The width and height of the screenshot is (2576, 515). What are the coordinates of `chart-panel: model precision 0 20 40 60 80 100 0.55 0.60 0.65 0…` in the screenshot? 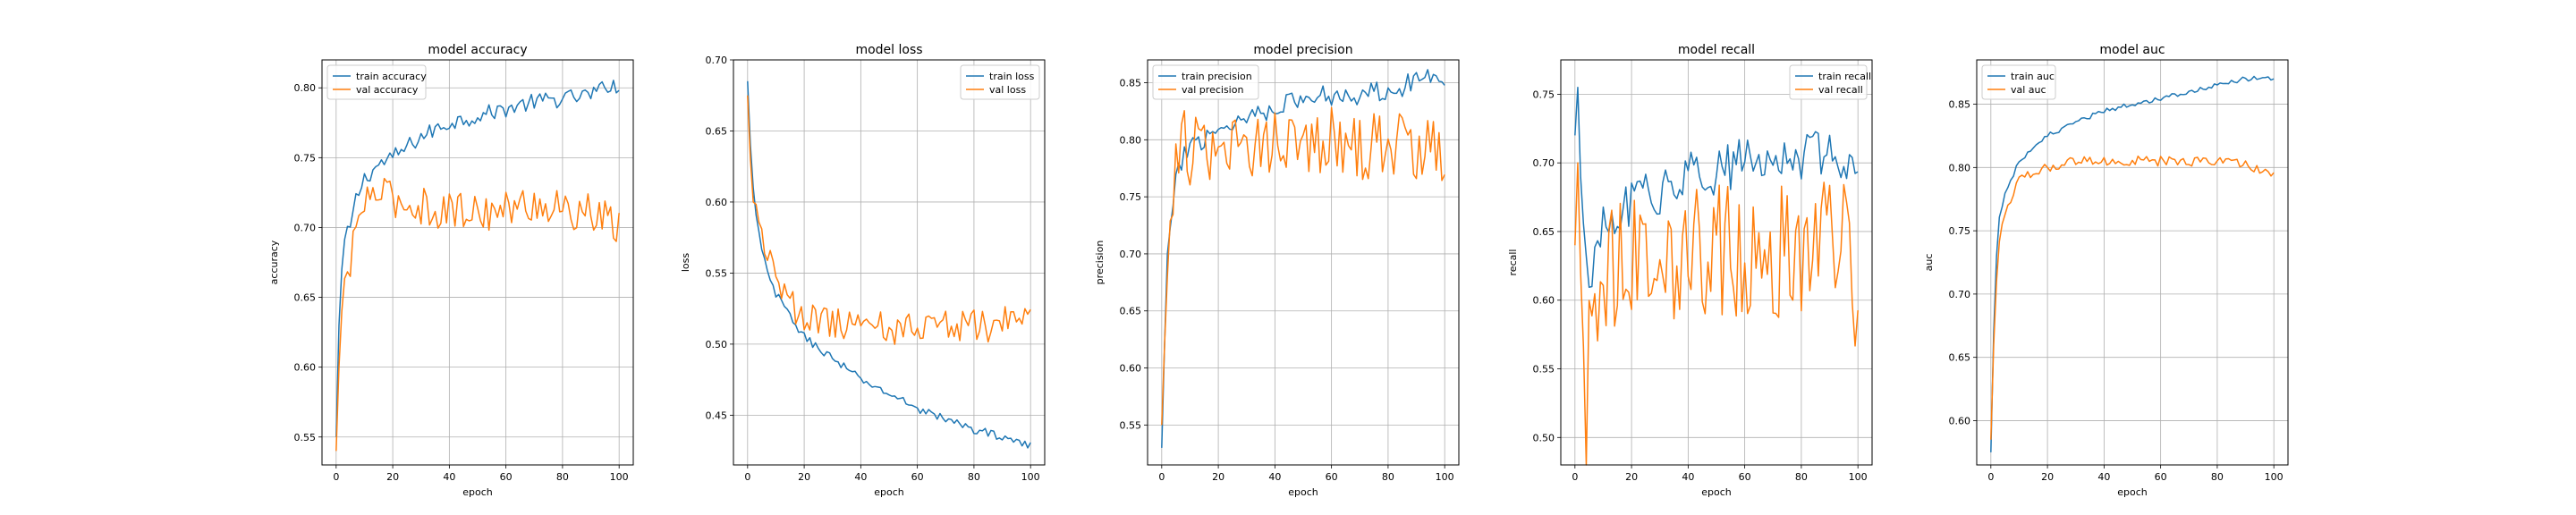 It's located at (1277, 270).